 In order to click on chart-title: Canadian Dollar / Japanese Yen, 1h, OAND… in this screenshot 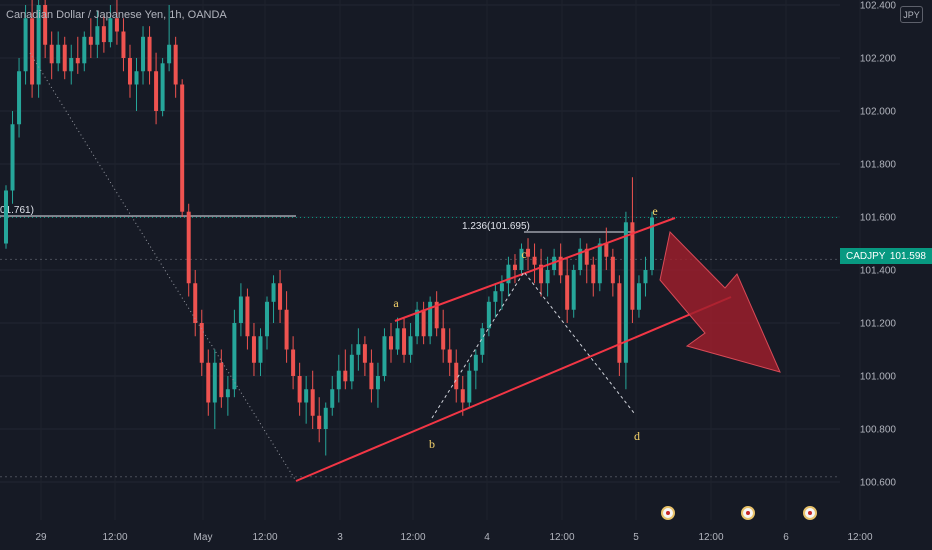, I will do `click(116, 15)`.